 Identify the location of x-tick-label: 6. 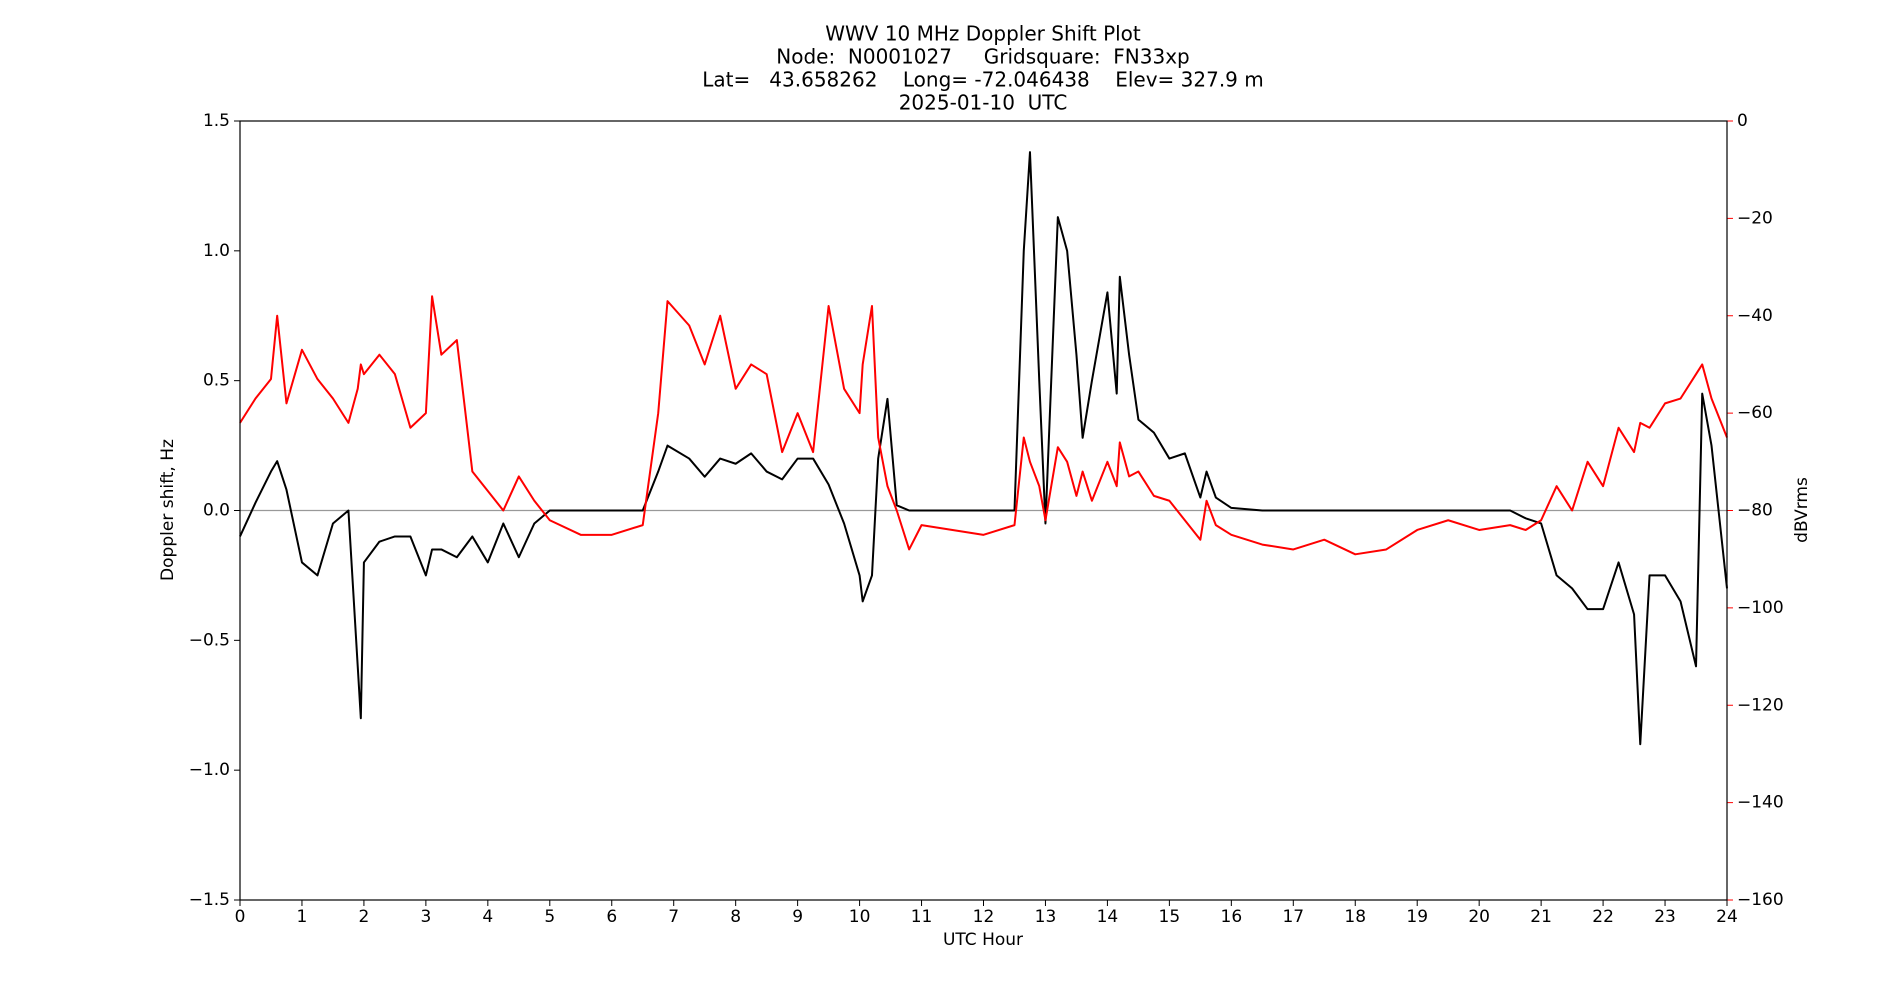
(611, 917).